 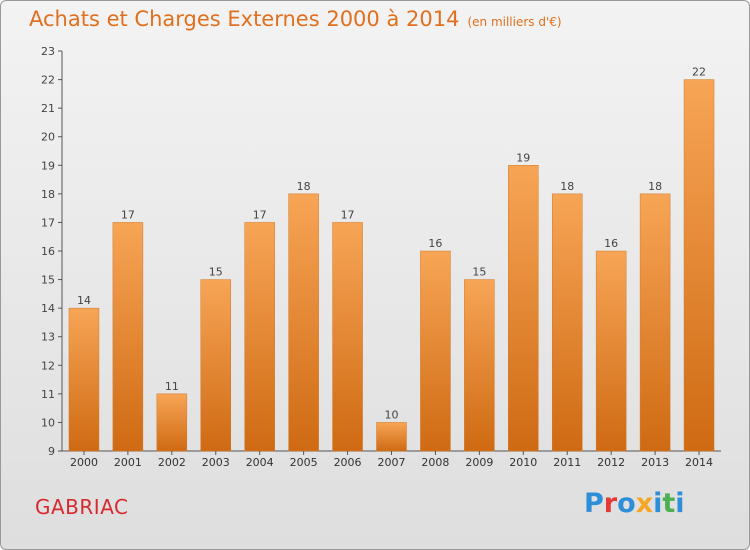 What do you see at coordinates (699, 72) in the screenshot?
I see `bar-value-label: 22` at bounding box center [699, 72].